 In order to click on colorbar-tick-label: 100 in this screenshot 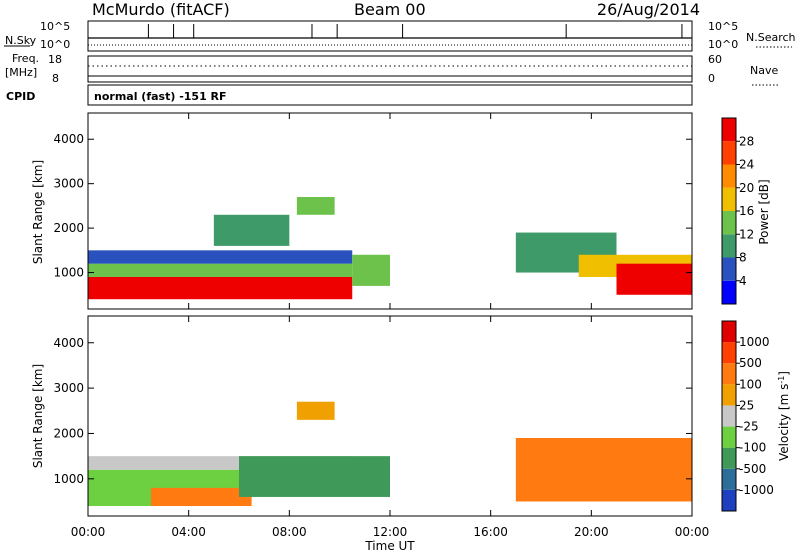, I will do `click(750, 384)`.